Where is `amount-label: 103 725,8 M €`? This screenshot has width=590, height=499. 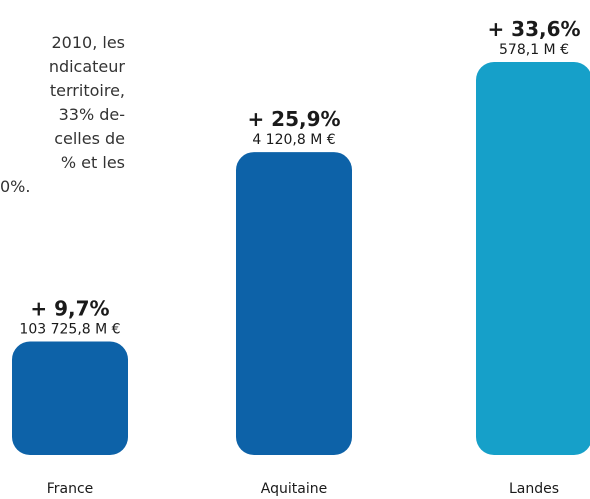
amount-label: 103 725,8 M € is located at coordinates (69, 330).